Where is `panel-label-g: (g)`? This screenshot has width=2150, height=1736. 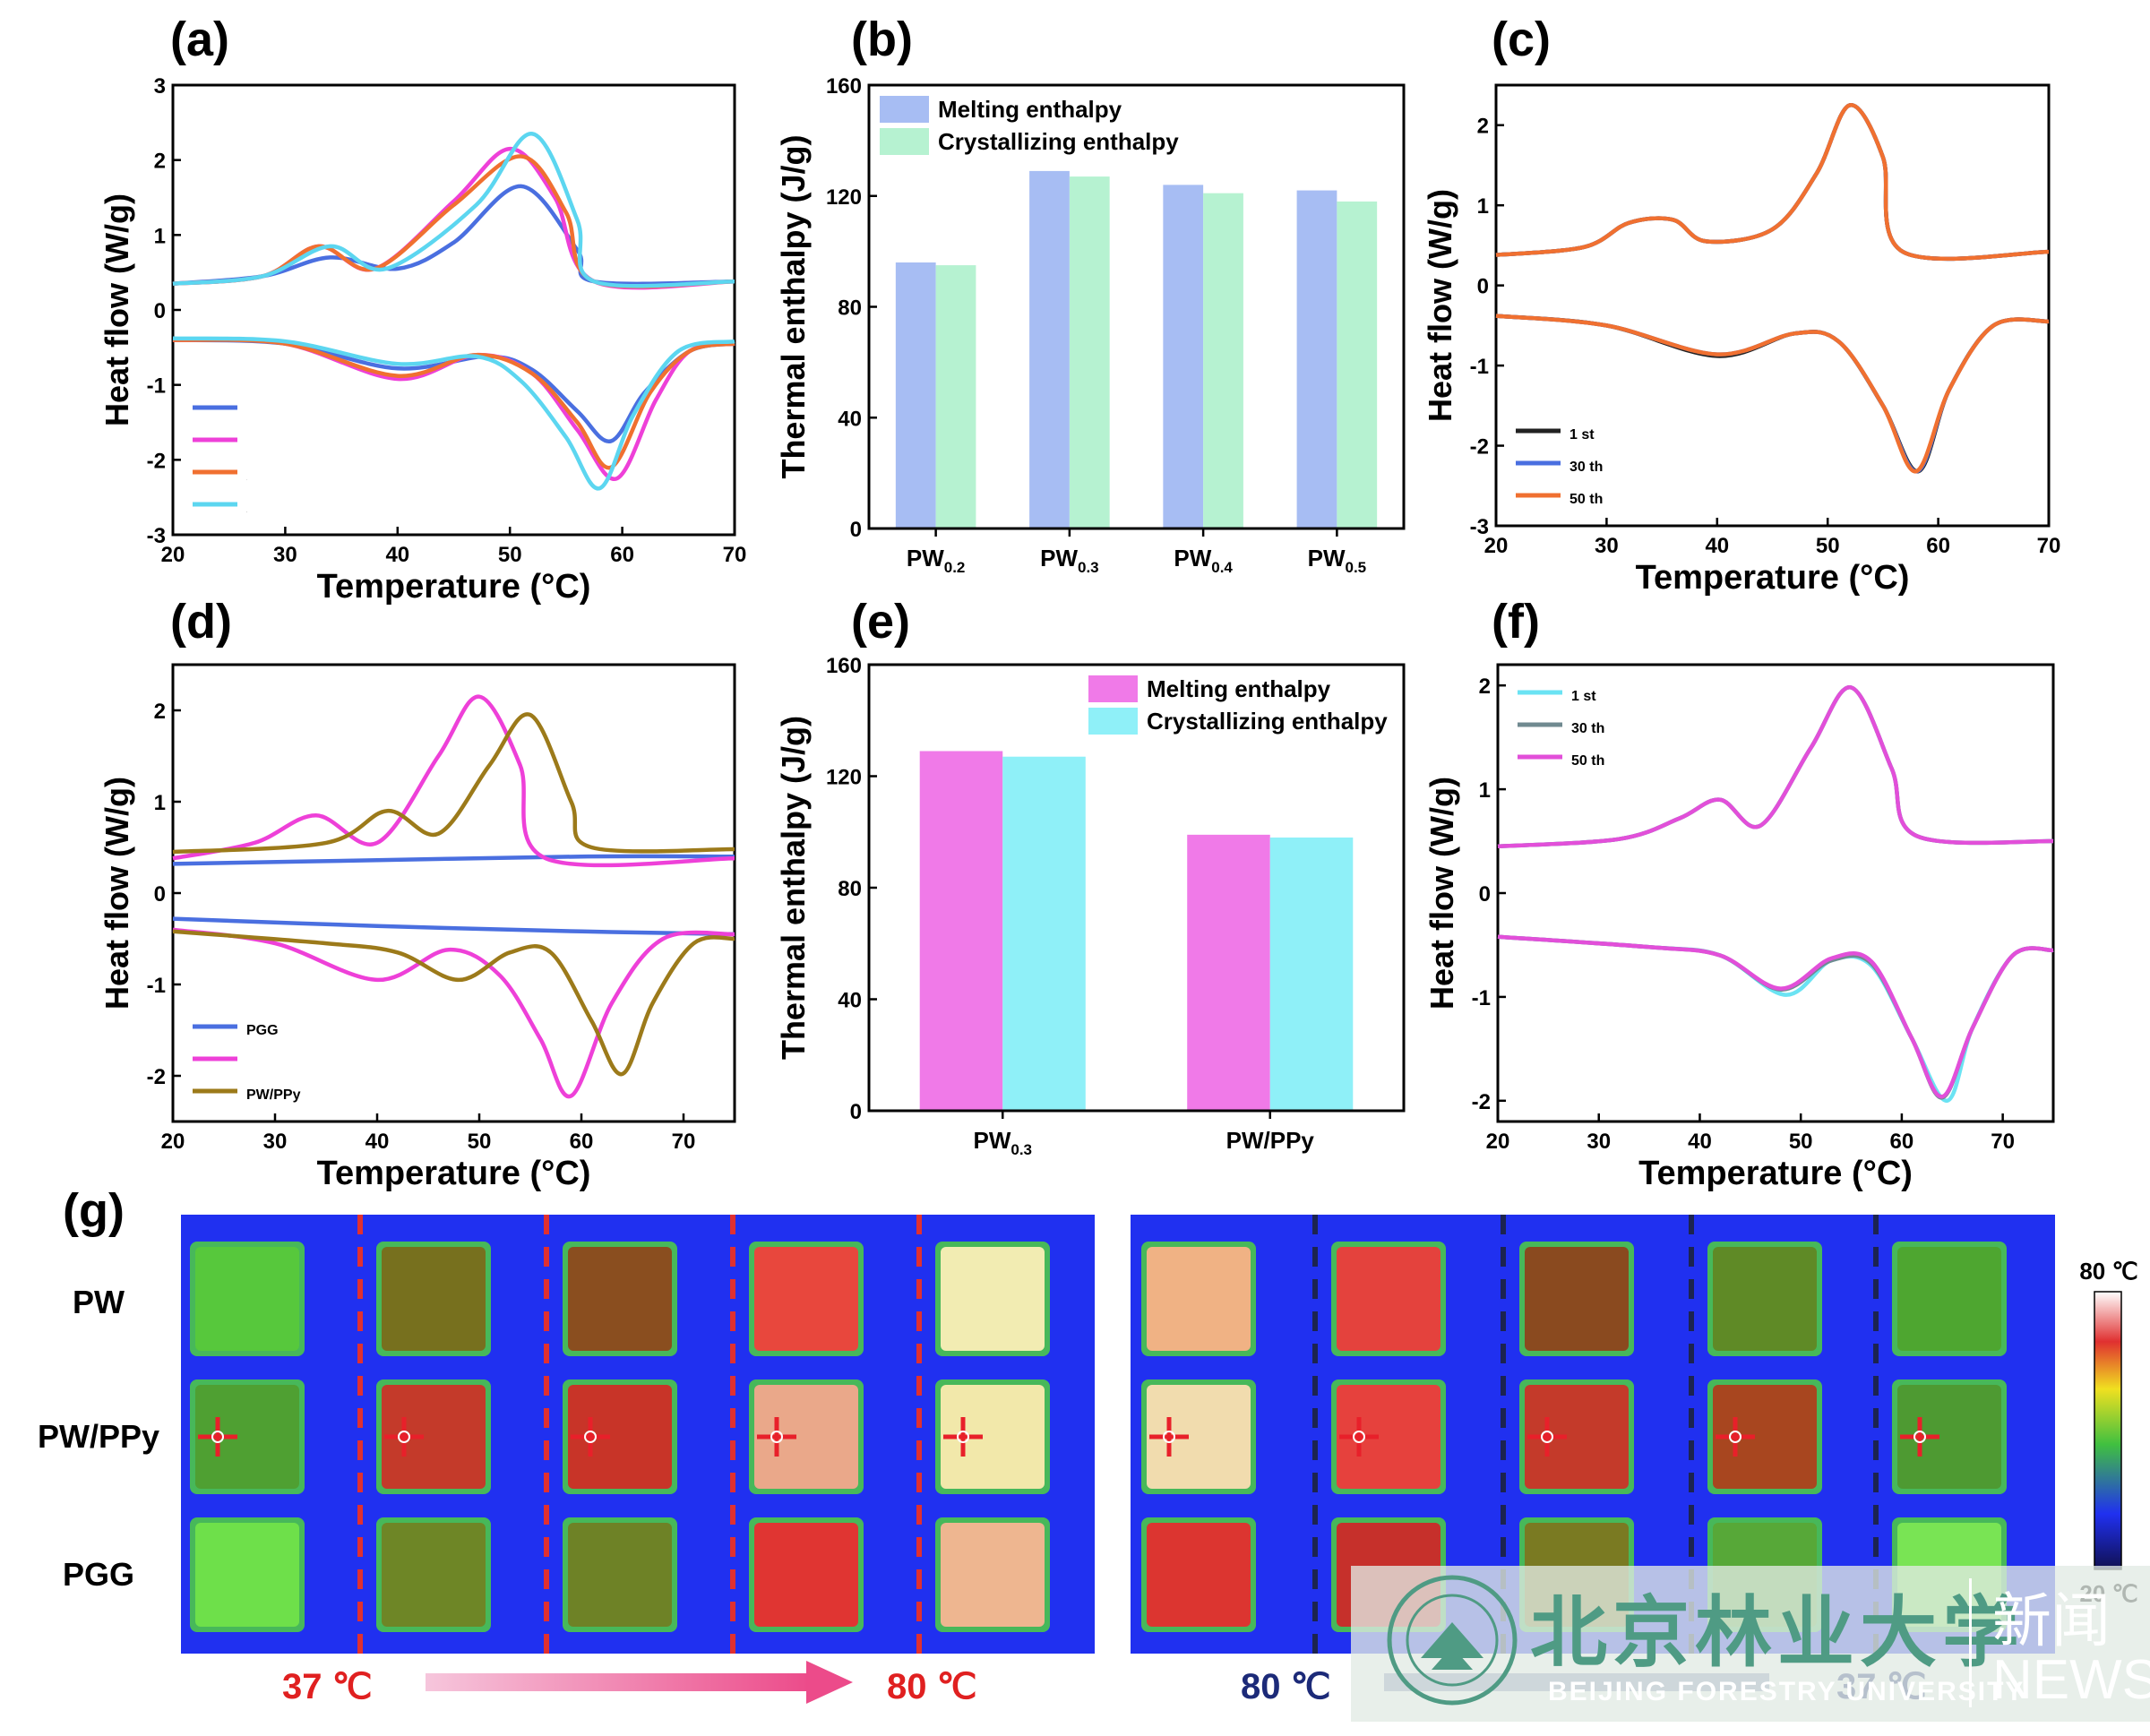
panel-label-g: (g) is located at coordinates (94, 1211).